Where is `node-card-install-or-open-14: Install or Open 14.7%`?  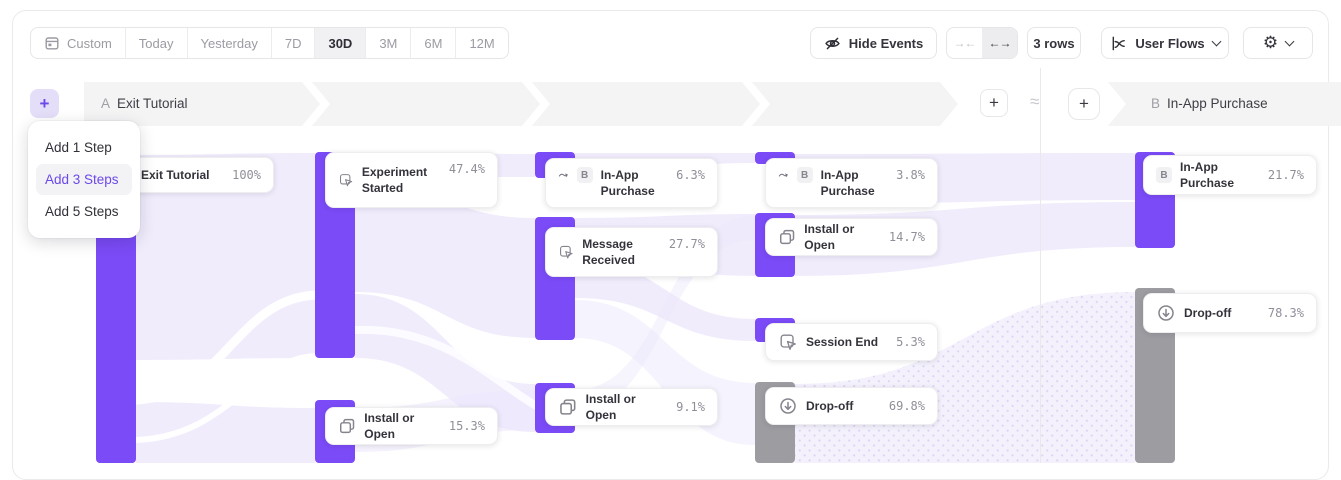
node-card-install-or-open-14: Install or Open 14.7% is located at coordinates (851, 237).